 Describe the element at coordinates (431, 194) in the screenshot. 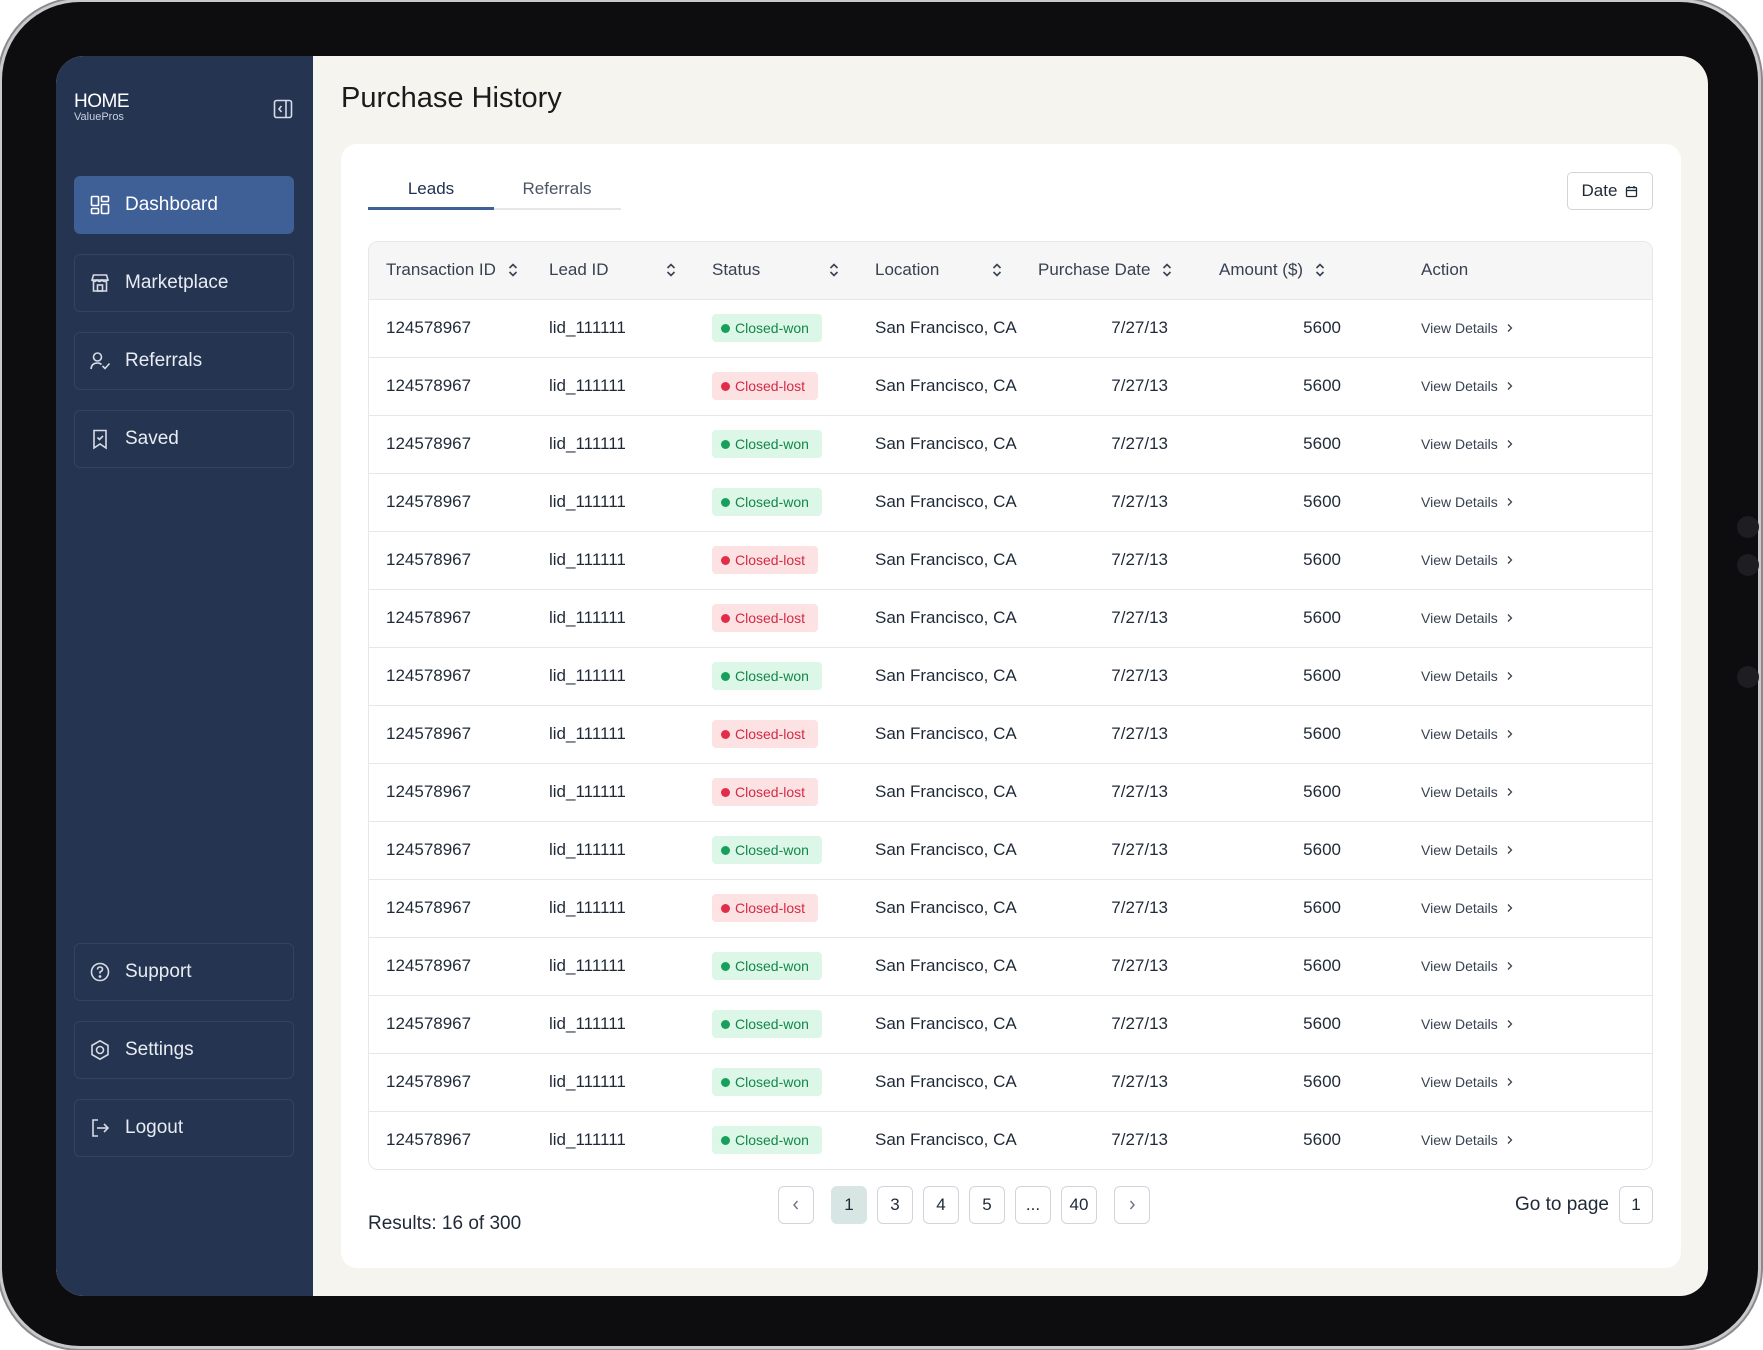

I see `tab-leads: Leads` at that location.